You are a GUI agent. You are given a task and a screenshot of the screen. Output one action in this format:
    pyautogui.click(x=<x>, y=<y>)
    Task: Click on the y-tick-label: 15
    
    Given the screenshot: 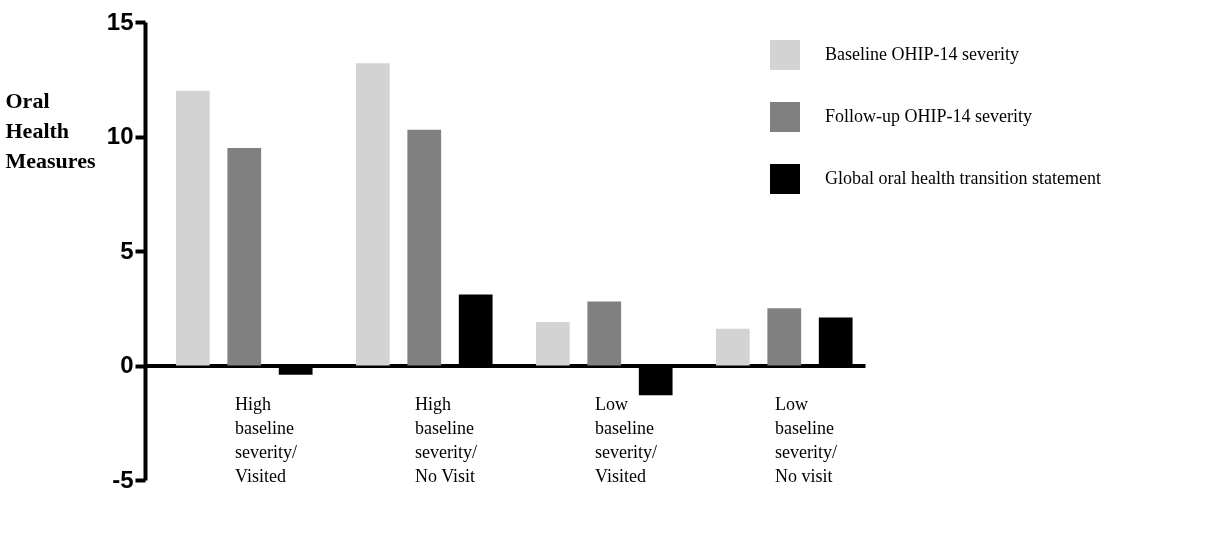 What is the action you would take?
    pyautogui.click(x=120, y=21)
    